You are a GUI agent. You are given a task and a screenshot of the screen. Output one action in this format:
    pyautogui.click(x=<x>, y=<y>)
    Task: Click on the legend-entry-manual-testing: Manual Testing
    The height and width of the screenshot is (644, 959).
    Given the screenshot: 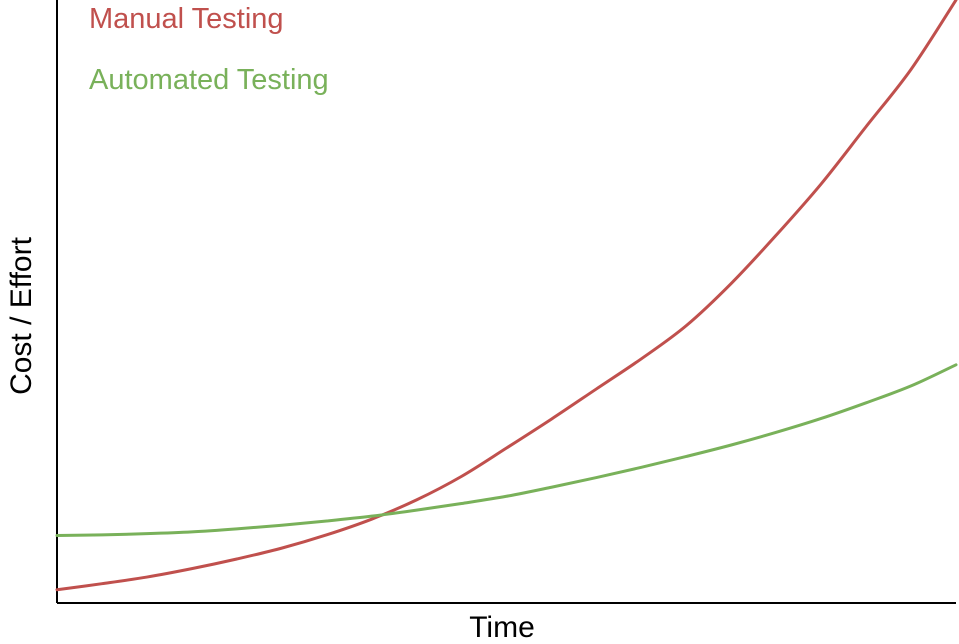 What is the action you would take?
    pyautogui.click(x=186, y=19)
    